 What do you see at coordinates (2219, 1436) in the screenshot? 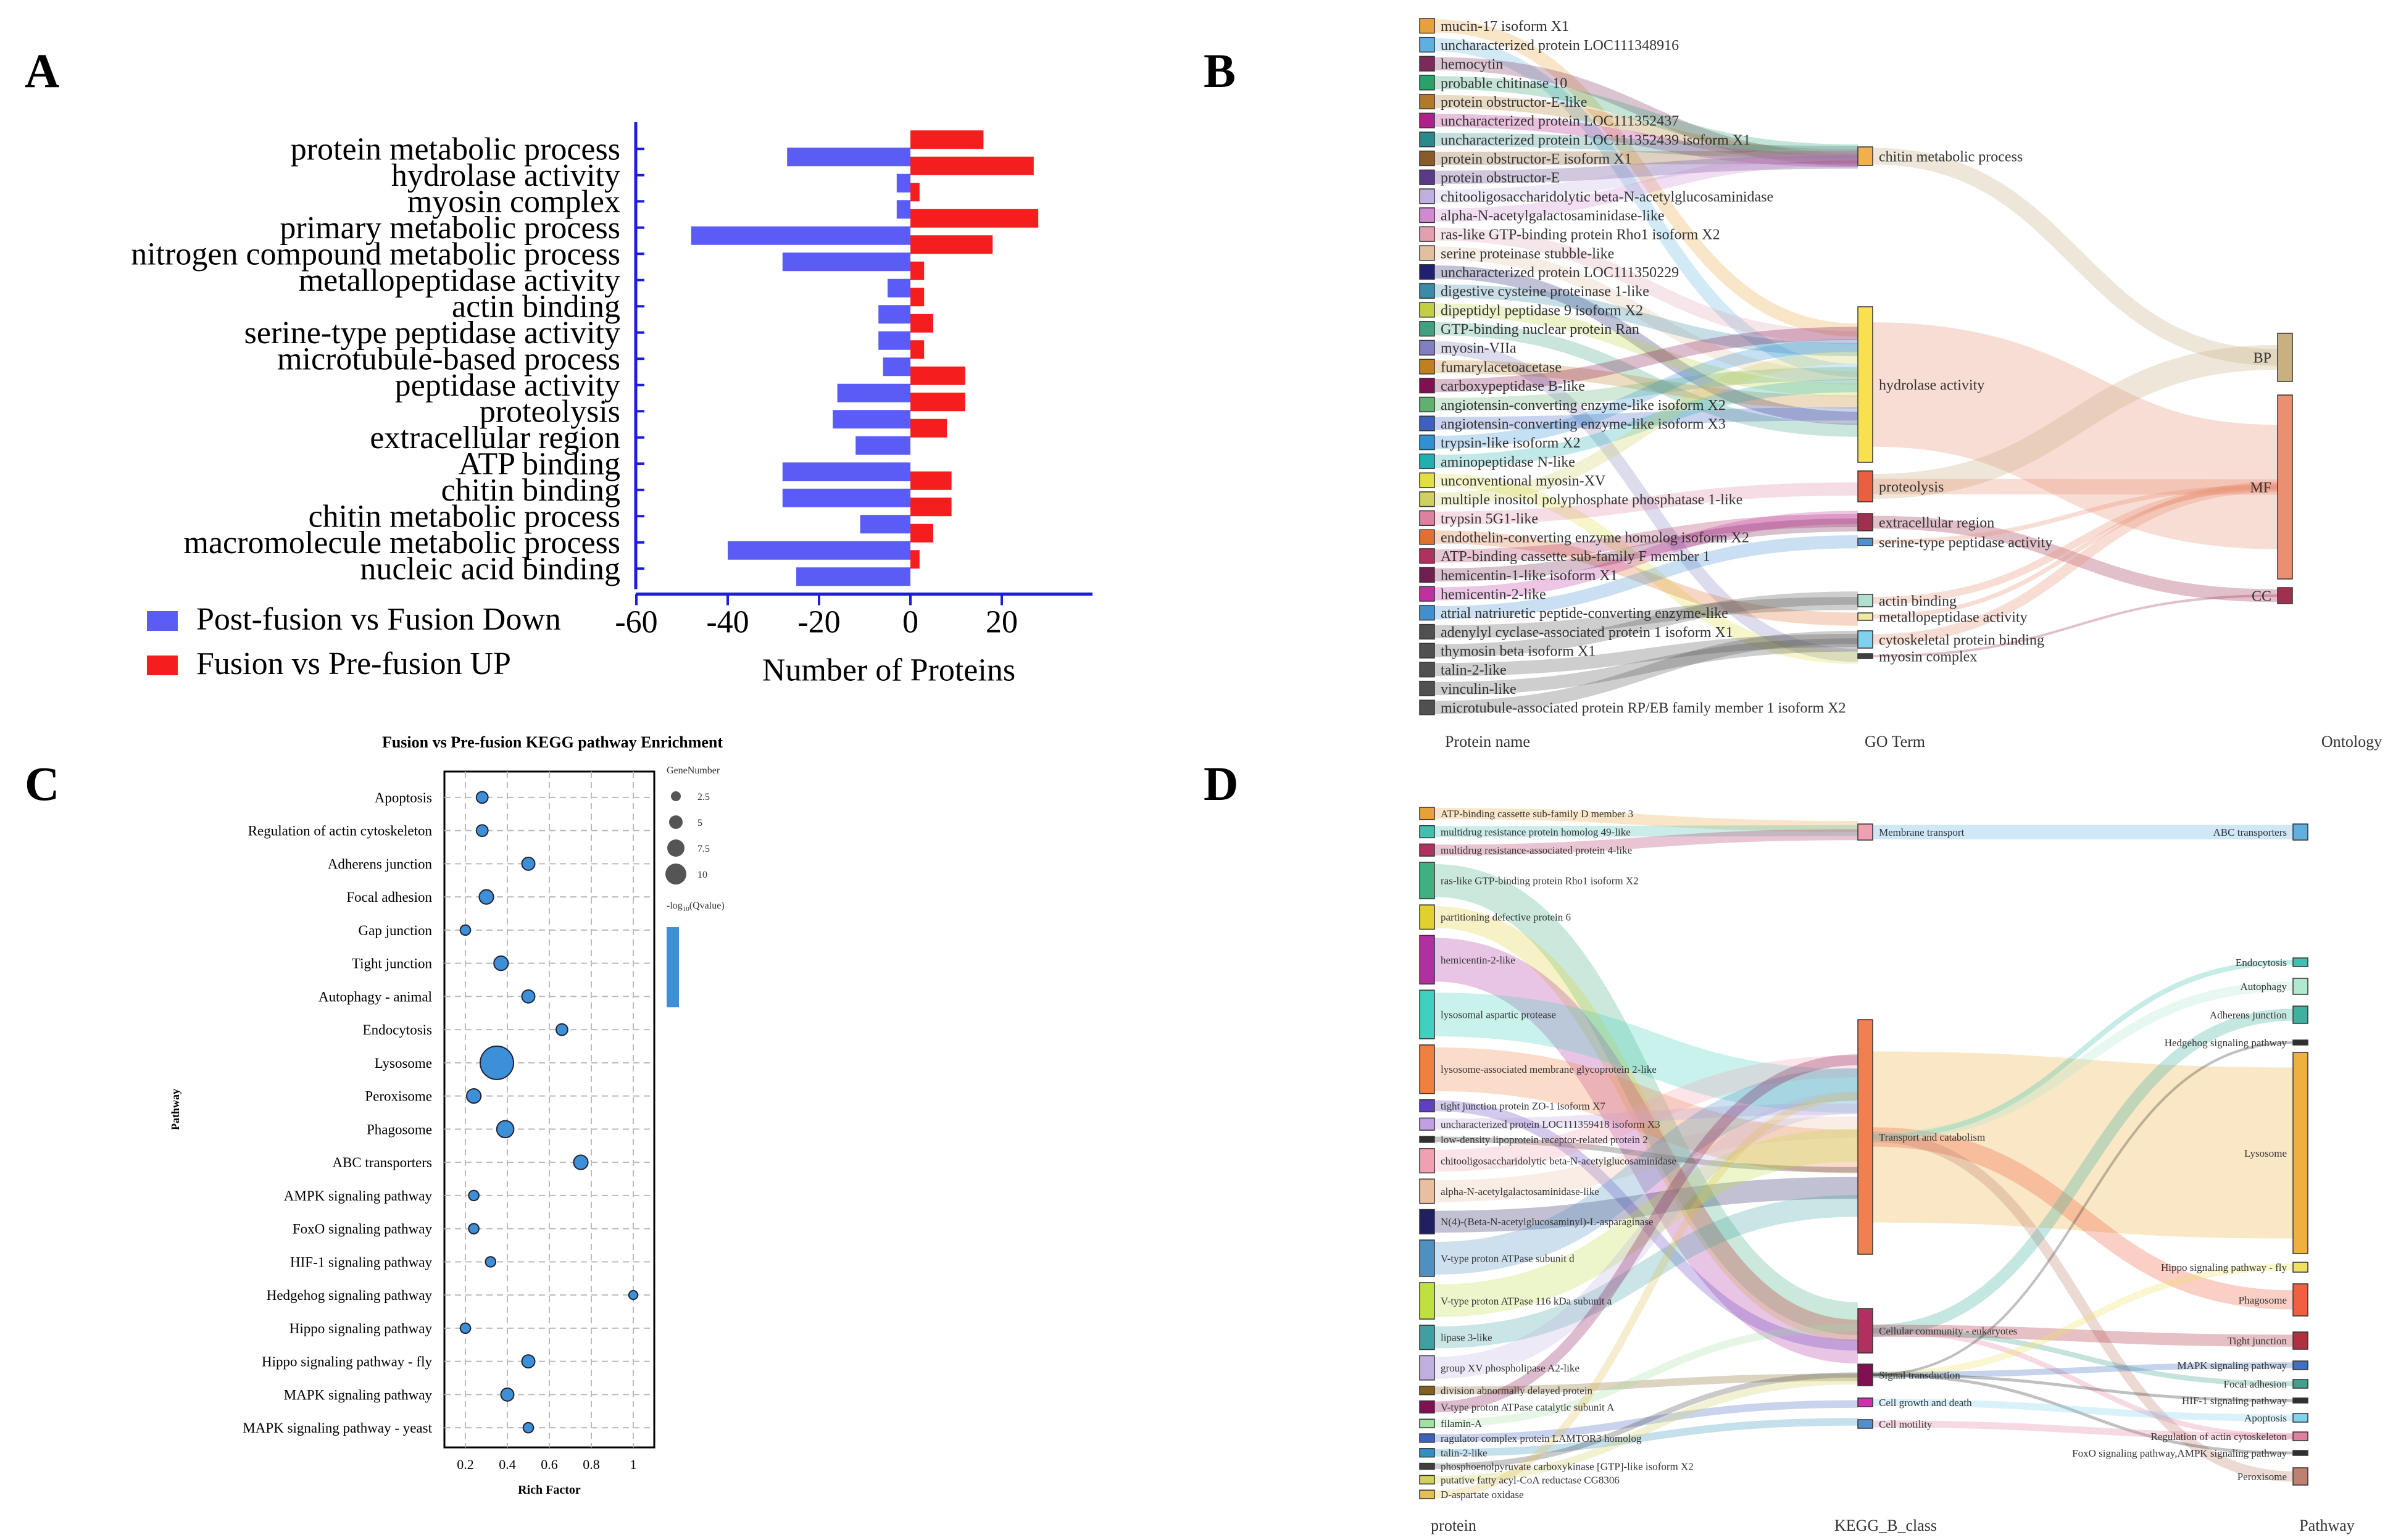
I see `d-right-label: Regulation of actin cytoskeleton` at bounding box center [2219, 1436].